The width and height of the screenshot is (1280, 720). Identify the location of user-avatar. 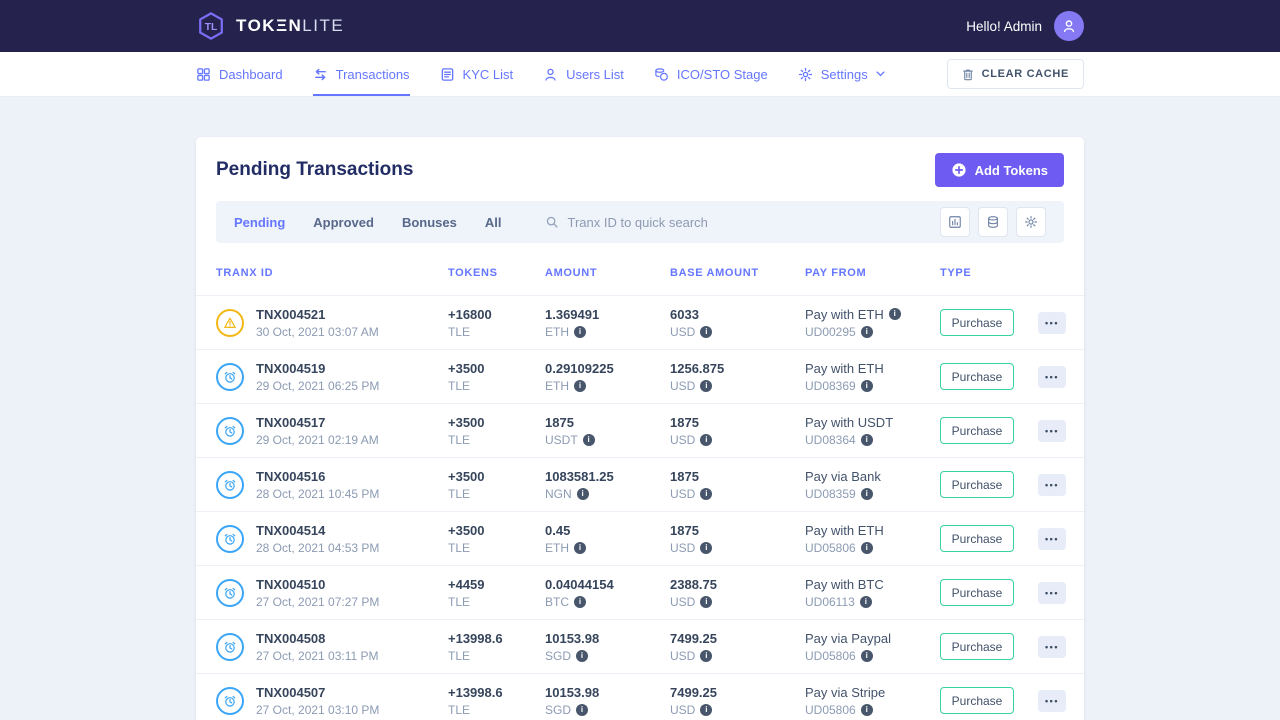
(1069, 26).